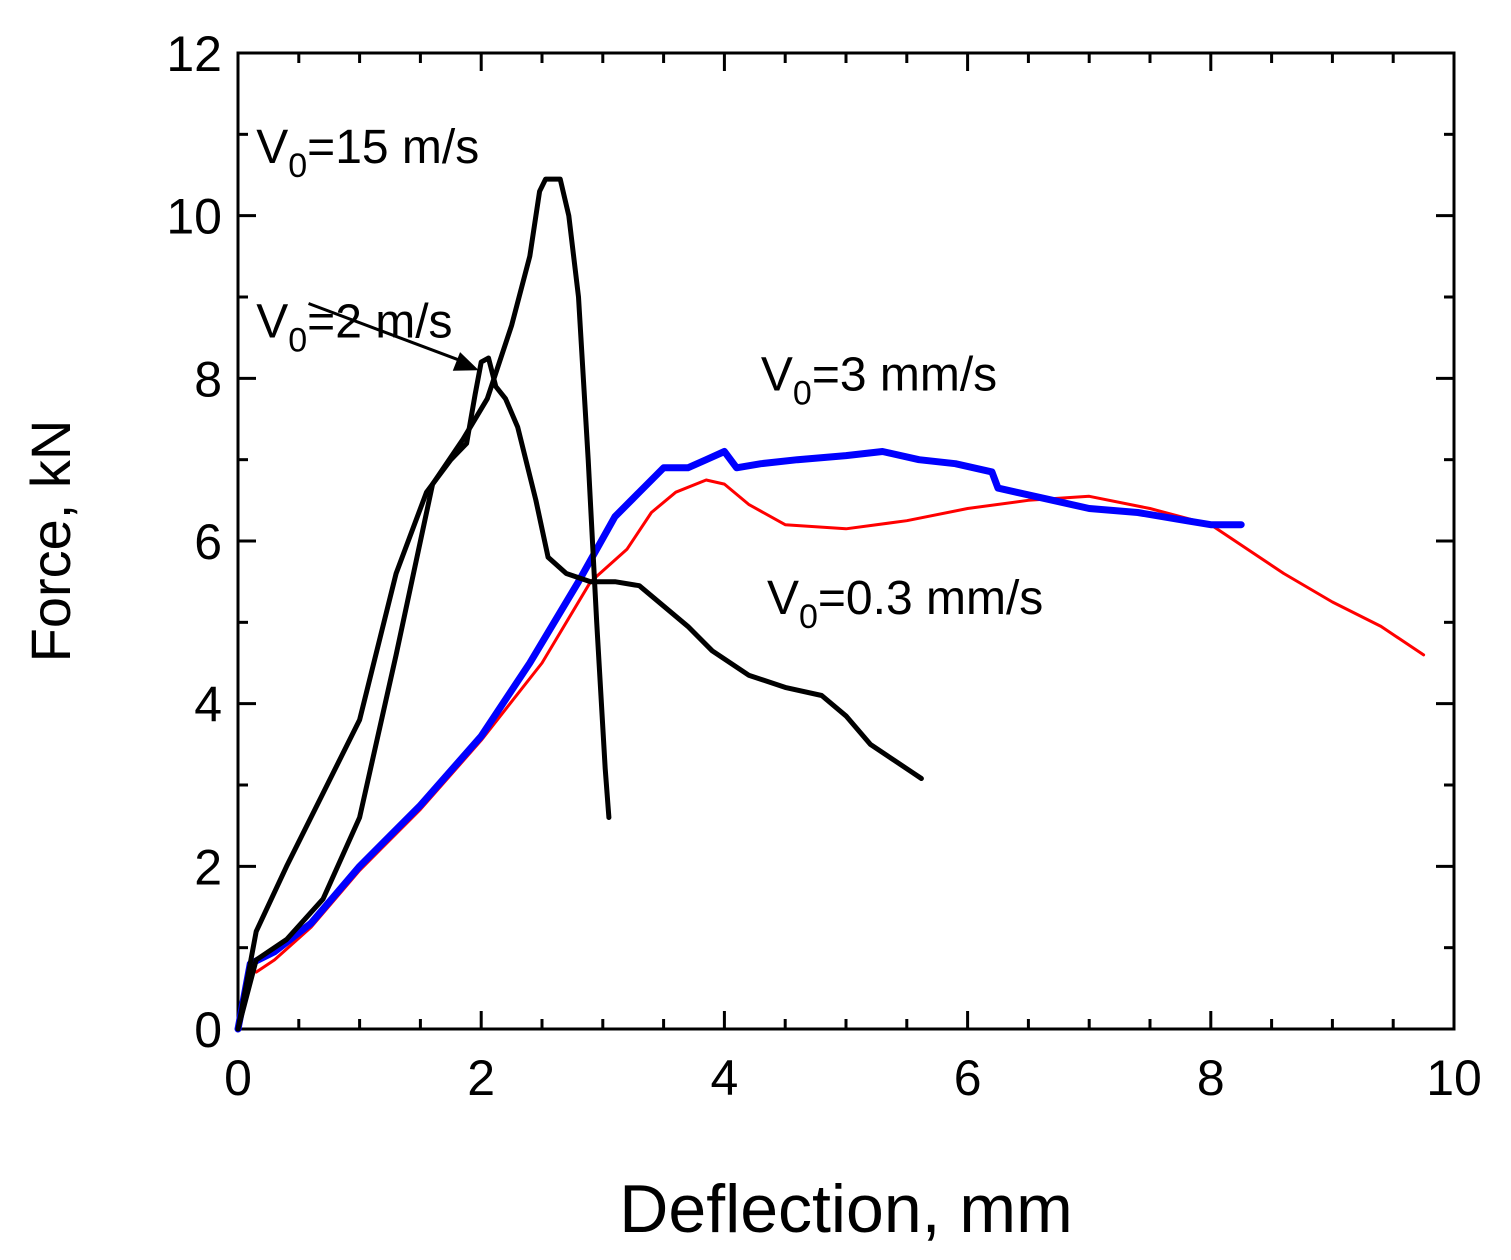 This screenshot has width=1511, height=1260. I want to click on annotation-v2: V0=2 m/s, so click(354, 328).